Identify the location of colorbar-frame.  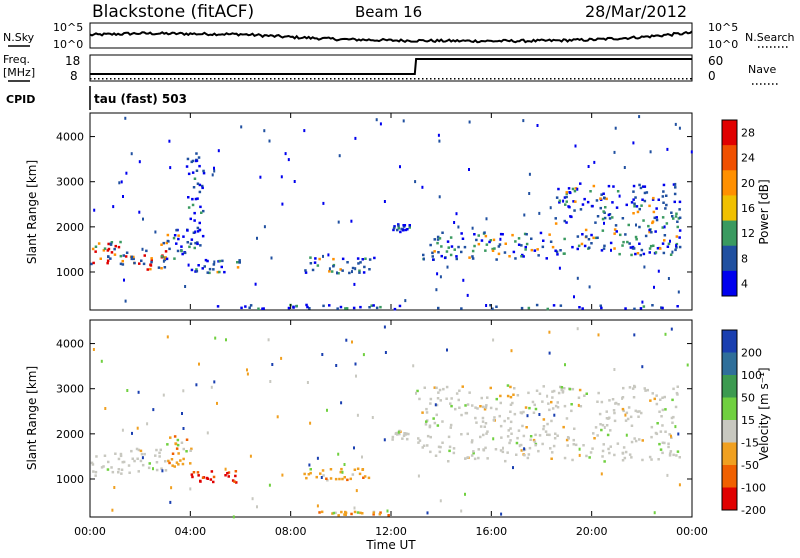
(729, 420).